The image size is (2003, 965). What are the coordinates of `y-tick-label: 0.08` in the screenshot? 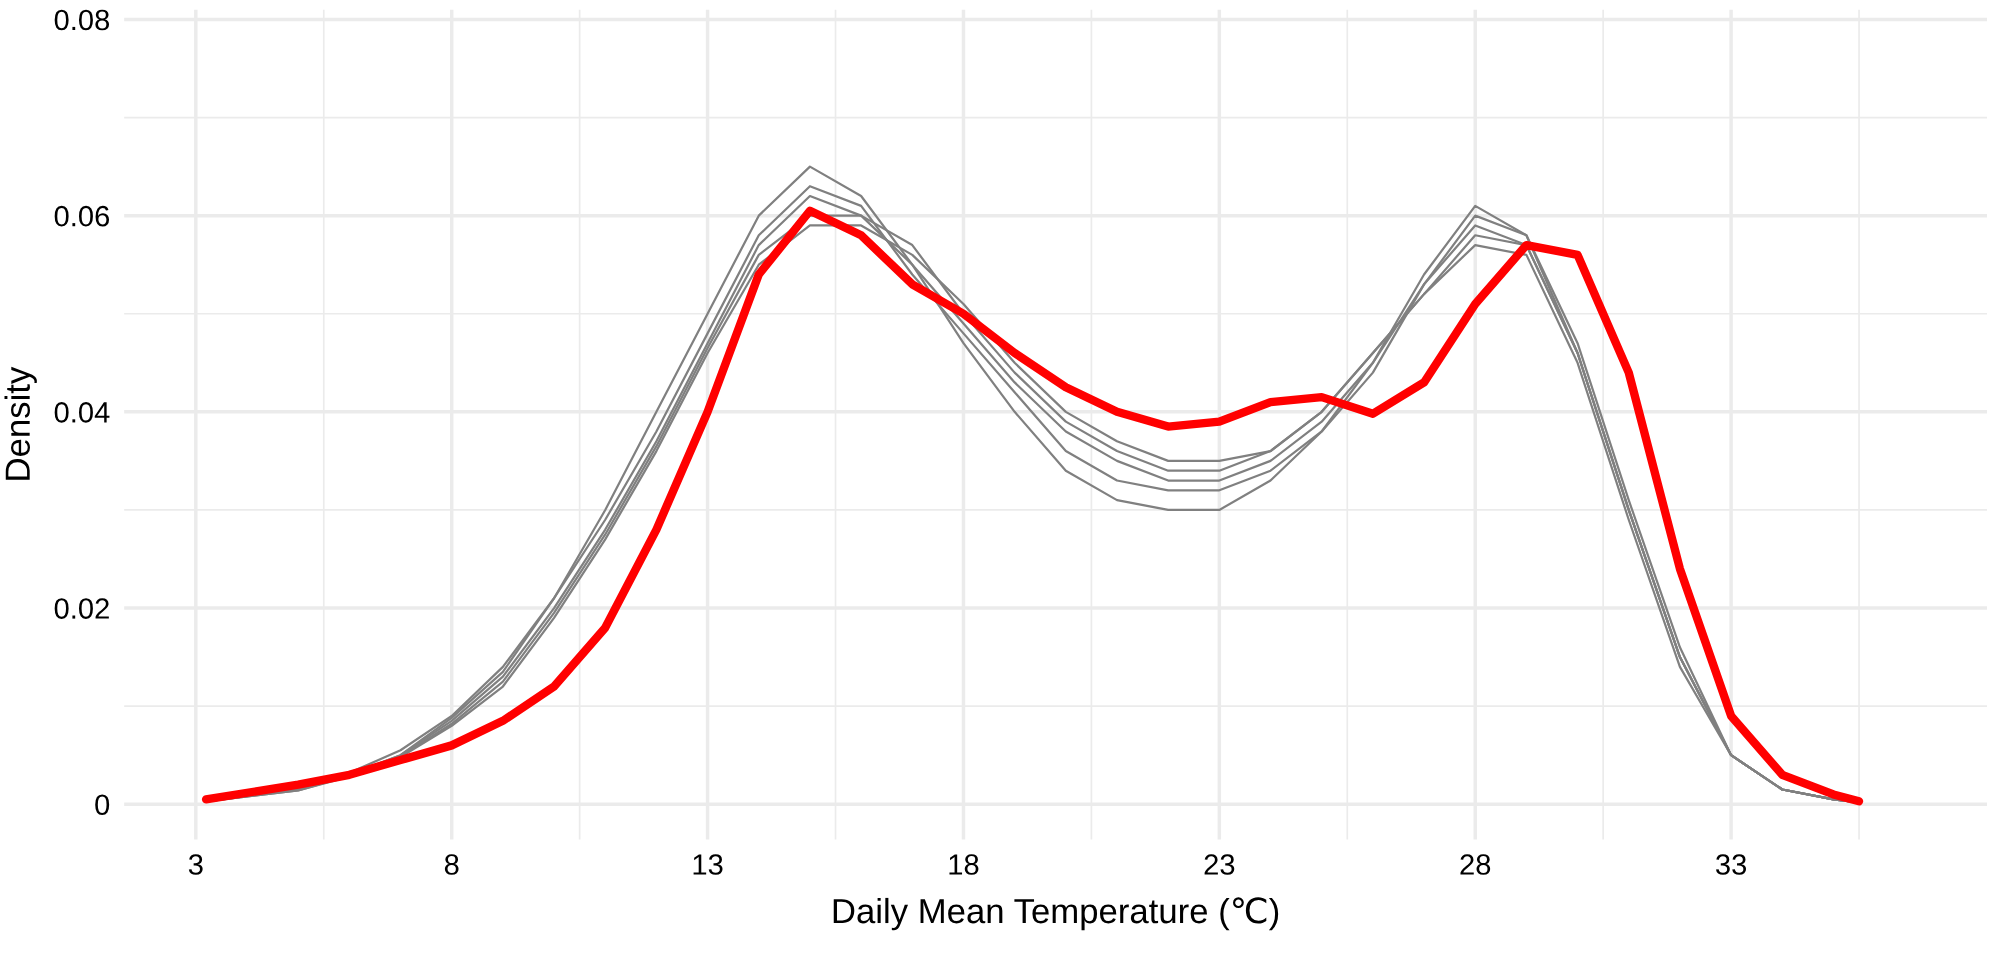 It's located at (82, 20).